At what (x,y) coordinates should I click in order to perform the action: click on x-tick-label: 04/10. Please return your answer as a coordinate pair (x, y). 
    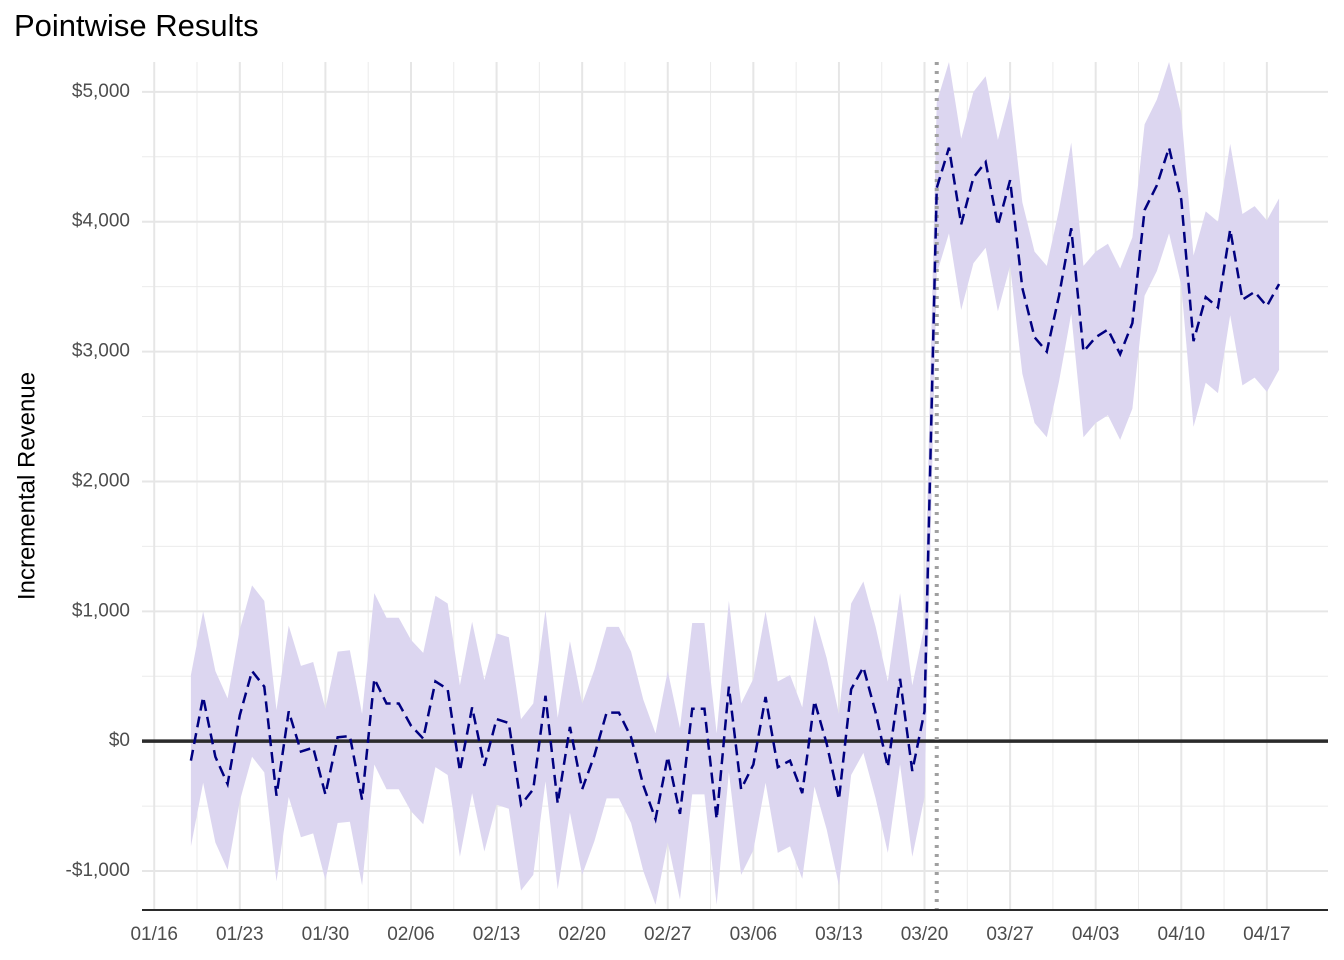
    Looking at the image, I should click on (1182, 934).